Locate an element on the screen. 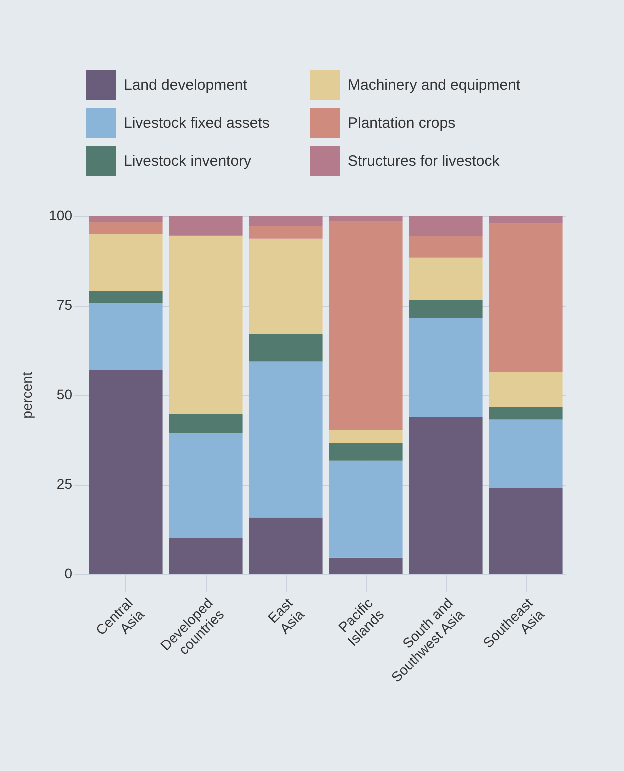 The height and width of the screenshot is (771, 624). legend-label: Livestock fixed assets is located at coordinates (197, 123).